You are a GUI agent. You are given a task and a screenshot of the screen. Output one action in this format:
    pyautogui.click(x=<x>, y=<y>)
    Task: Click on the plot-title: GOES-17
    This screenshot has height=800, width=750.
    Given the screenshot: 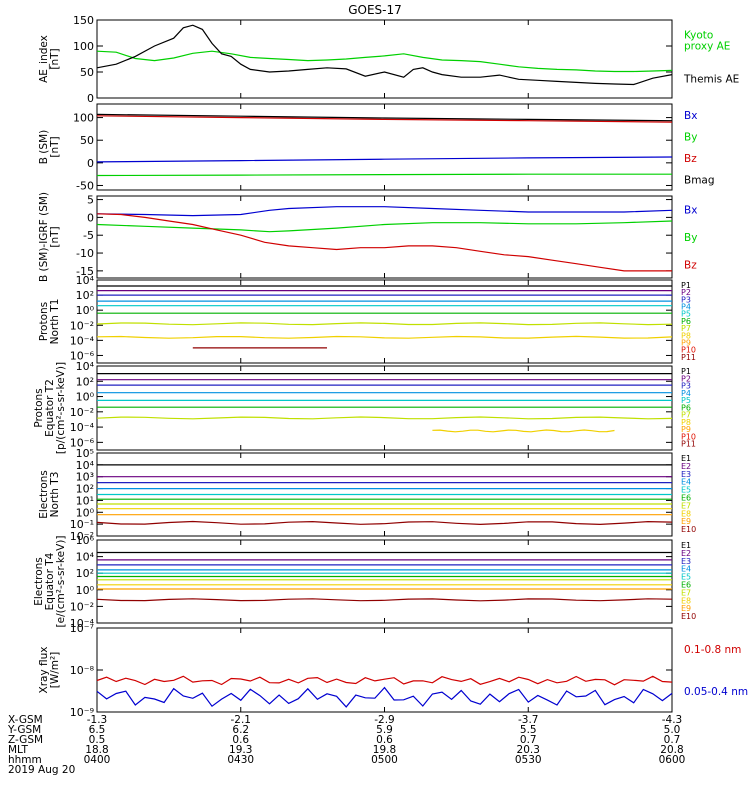 What is the action you would take?
    pyautogui.click(x=375, y=10)
    